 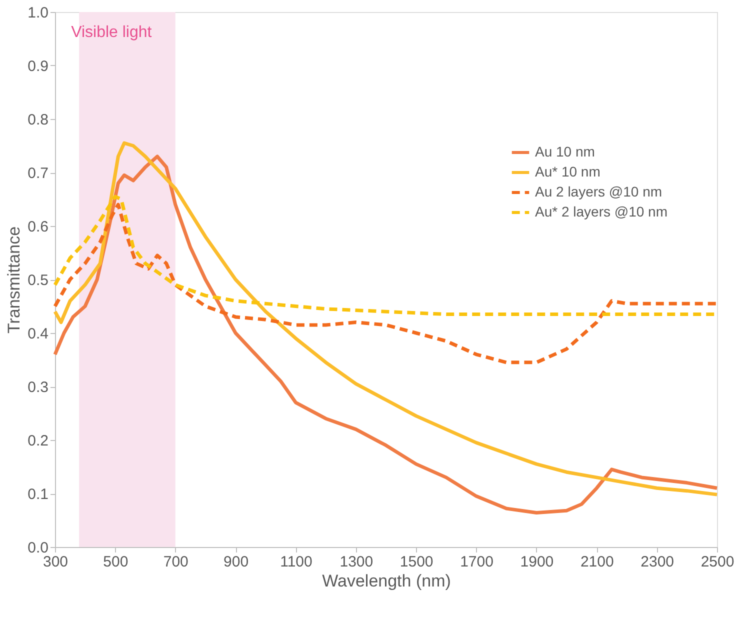 What do you see at coordinates (477, 562) in the screenshot?
I see `x-tick-label: 1700` at bounding box center [477, 562].